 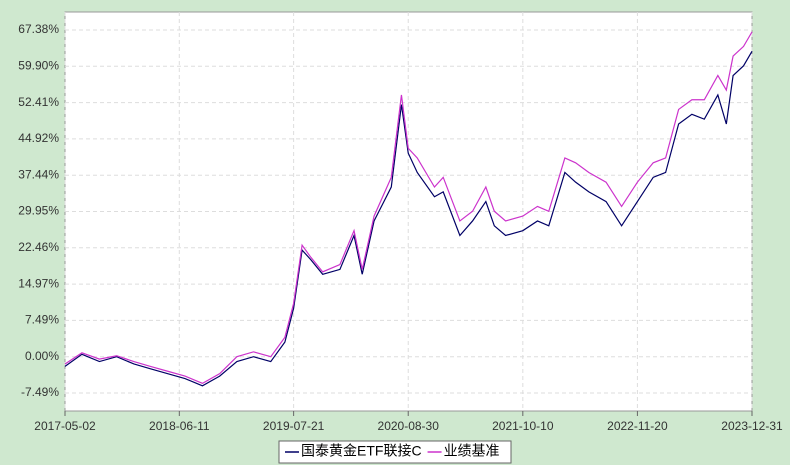 What do you see at coordinates (38, 65) in the screenshot?
I see `y-tick-label: 59.90%` at bounding box center [38, 65].